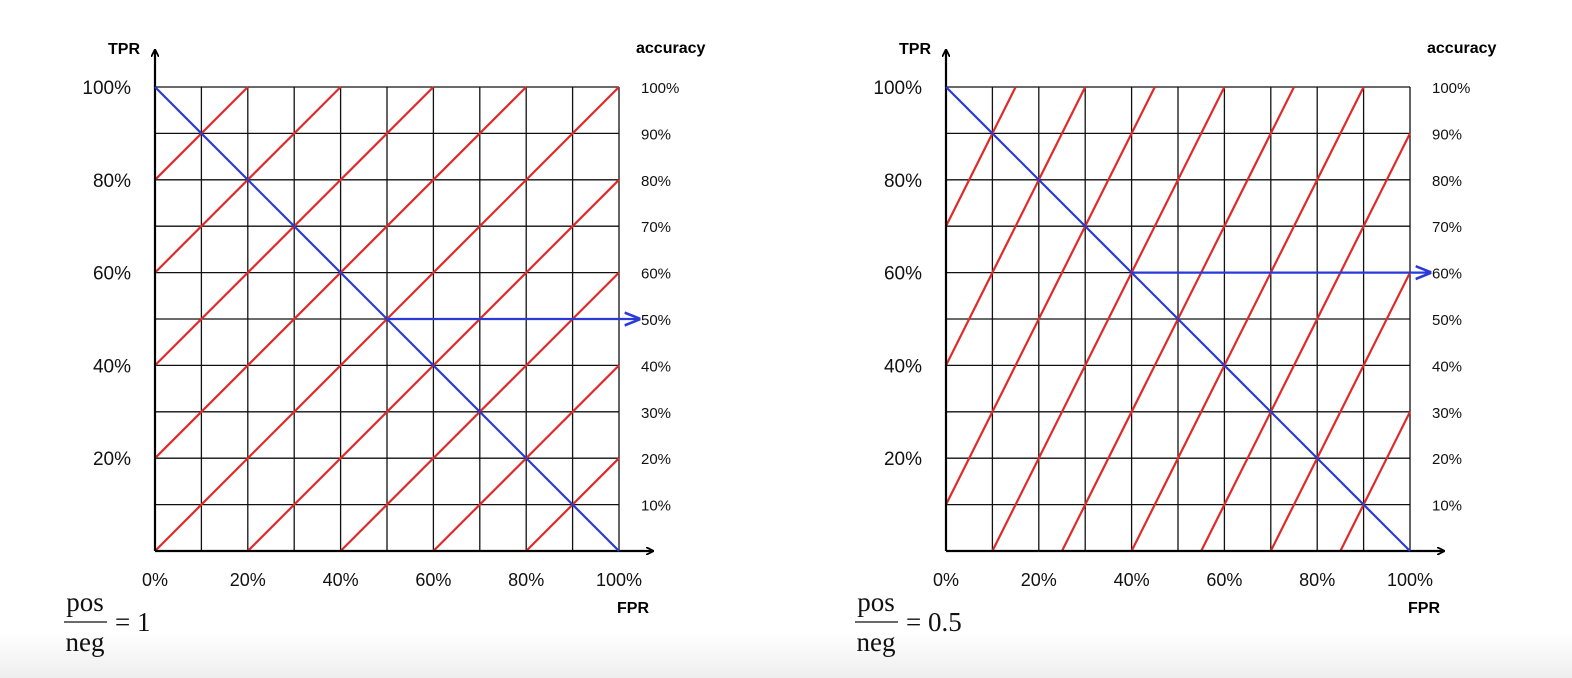  What do you see at coordinates (132, 622) in the screenshot?
I see `ratio-value: = 1` at bounding box center [132, 622].